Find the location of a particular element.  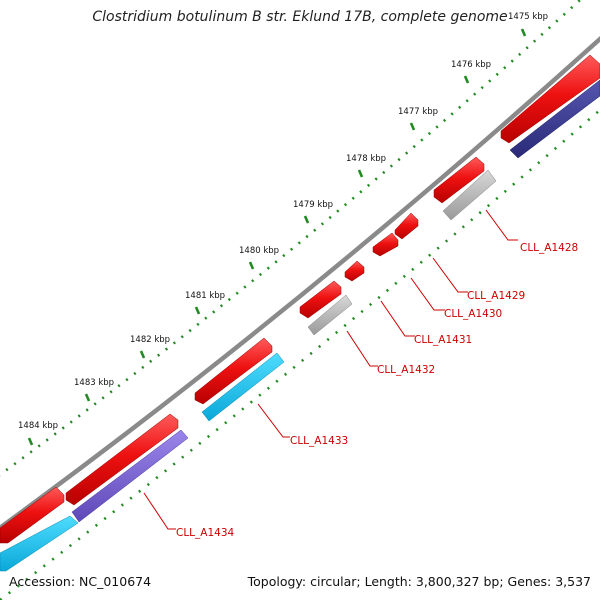

scale-label: 1475 kbp is located at coordinates (528, 17).